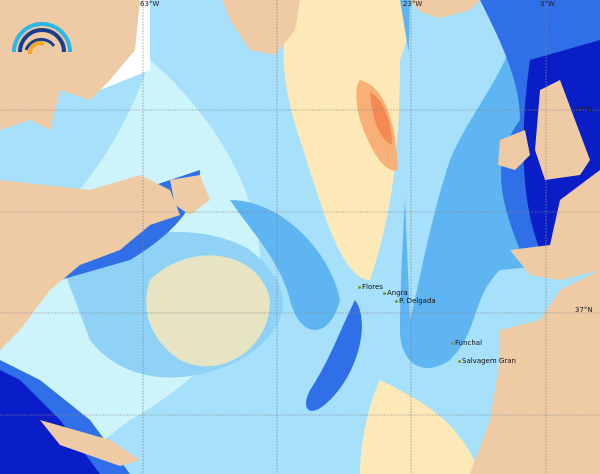 The height and width of the screenshot is (474, 600). What do you see at coordinates (535, 387) in the screenshot?
I see `land-africa-strip` at bounding box center [535, 387].